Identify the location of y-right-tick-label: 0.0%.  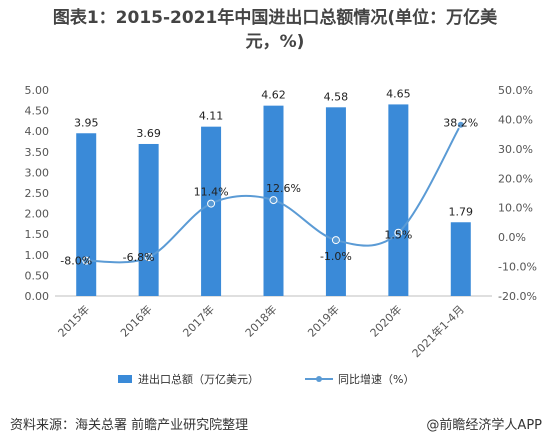
(512, 237).